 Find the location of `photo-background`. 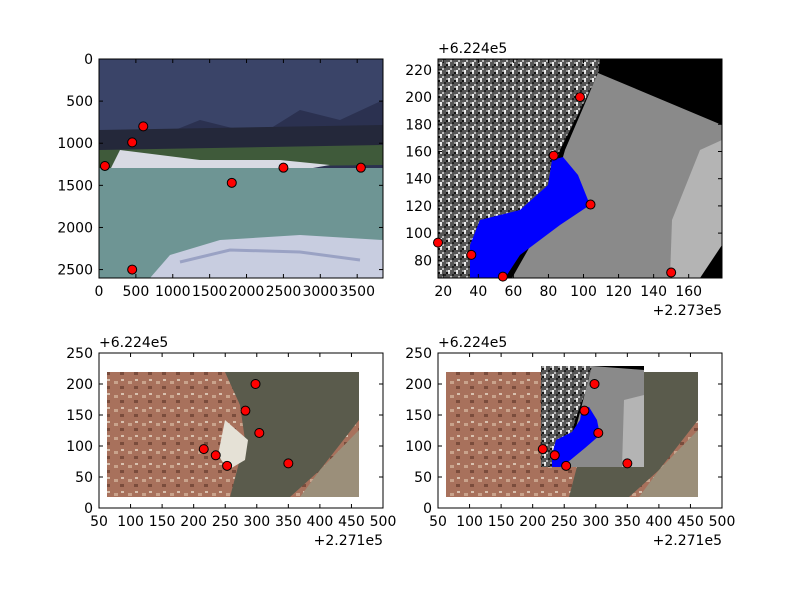

photo-background is located at coordinates (241, 168).